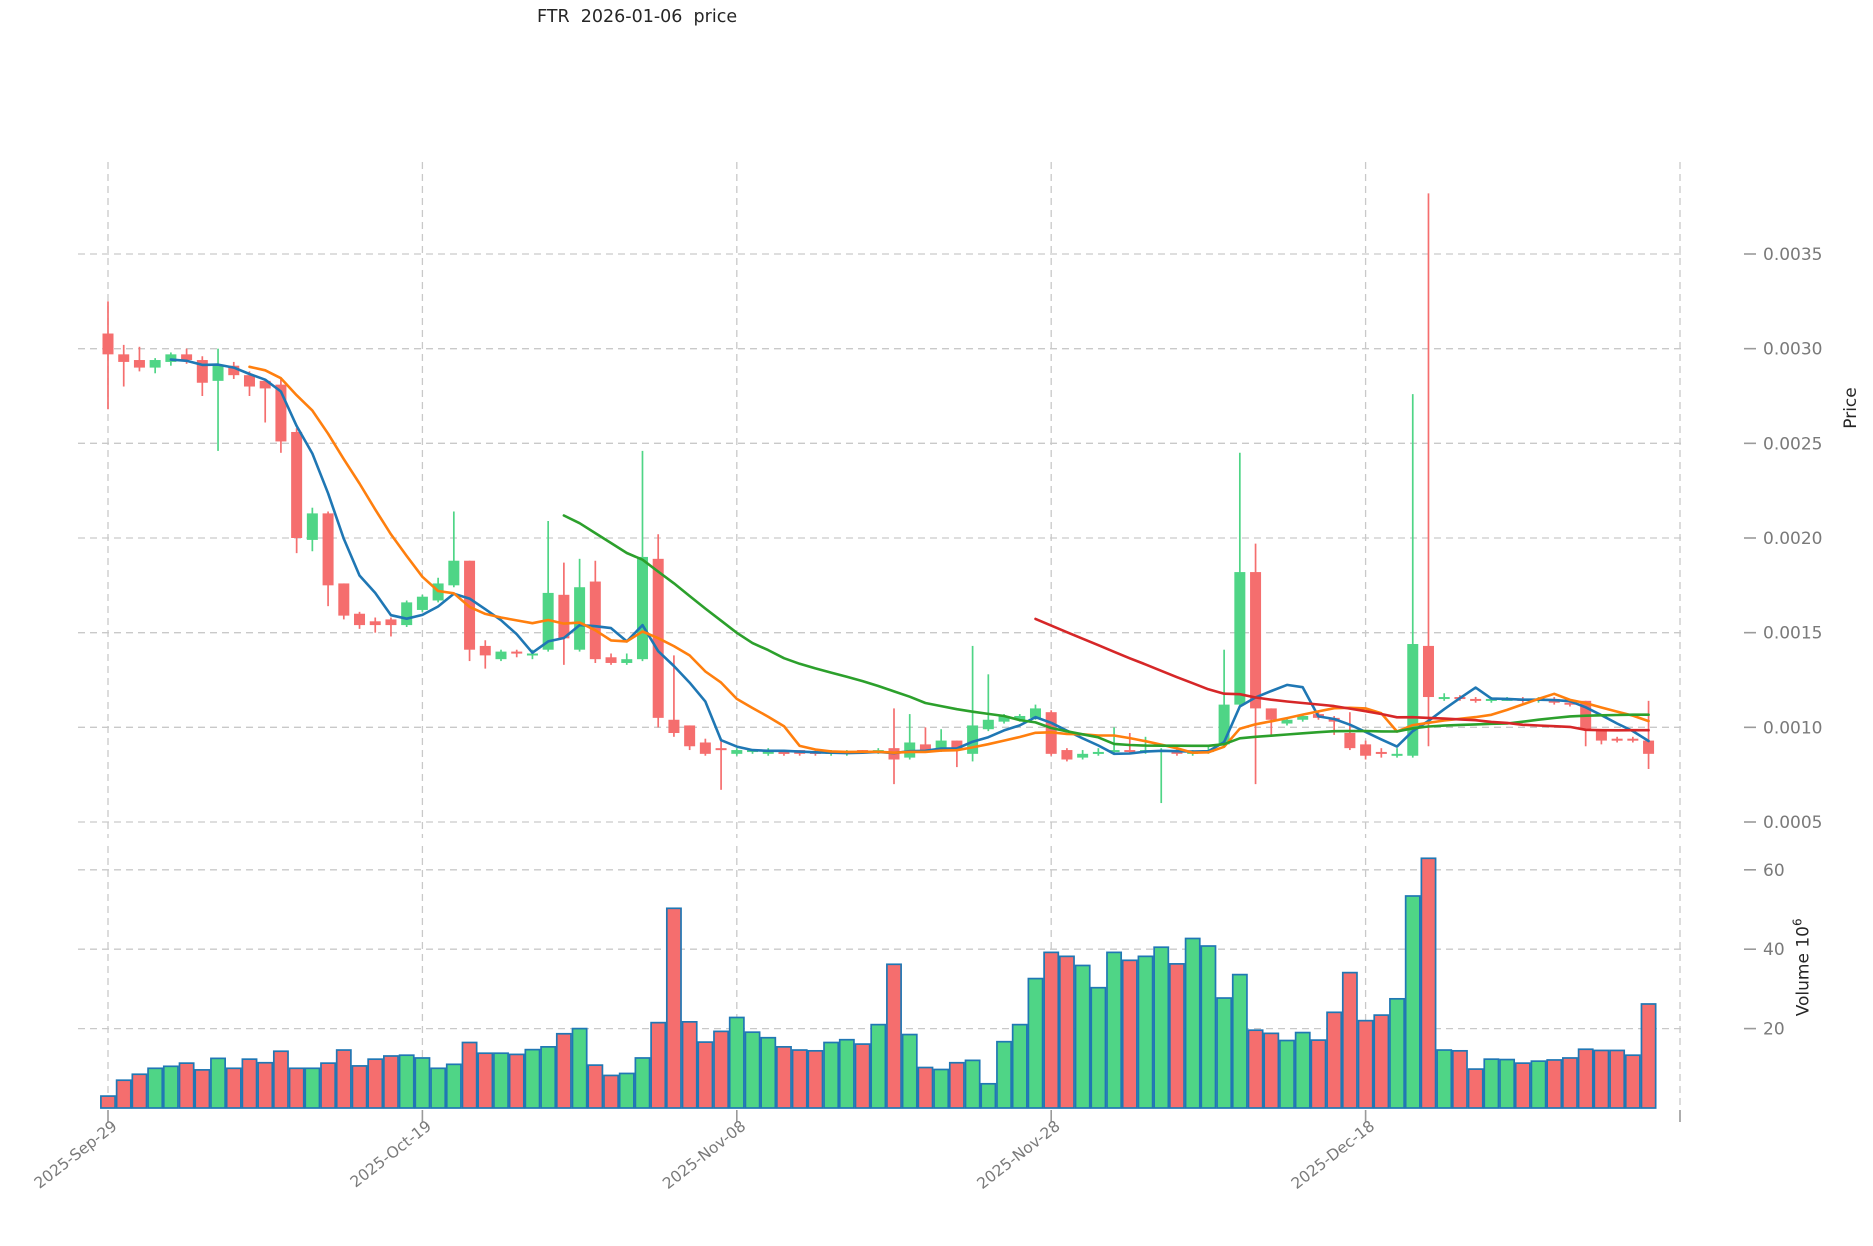 The width and height of the screenshot is (1873, 1246). Describe the element at coordinates (1774, 871) in the screenshot. I see `volume-tick-label: 60` at that location.